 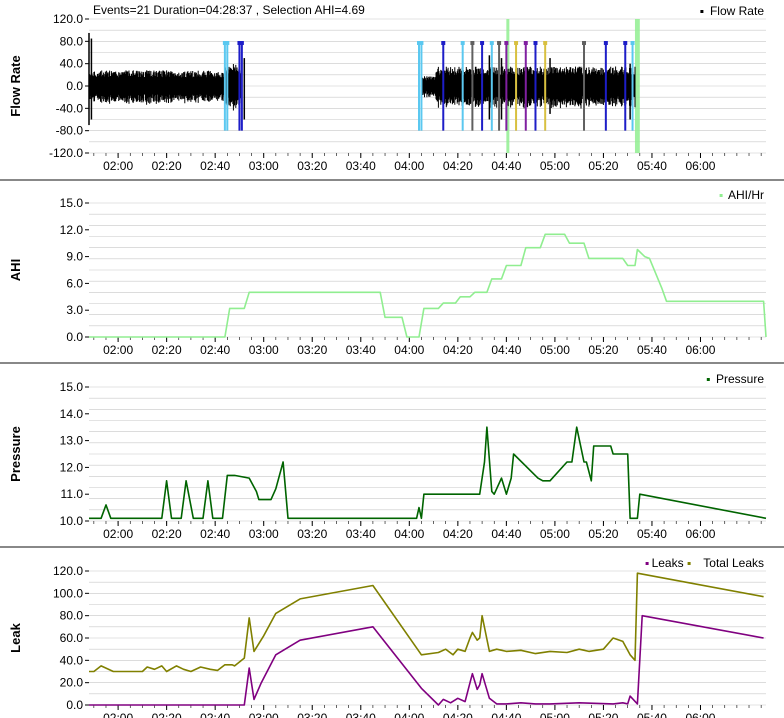 What do you see at coordinates (68, 19) in the screenshot?
I see `y-tick-label: 120.0` at bounding box center [68, 19].